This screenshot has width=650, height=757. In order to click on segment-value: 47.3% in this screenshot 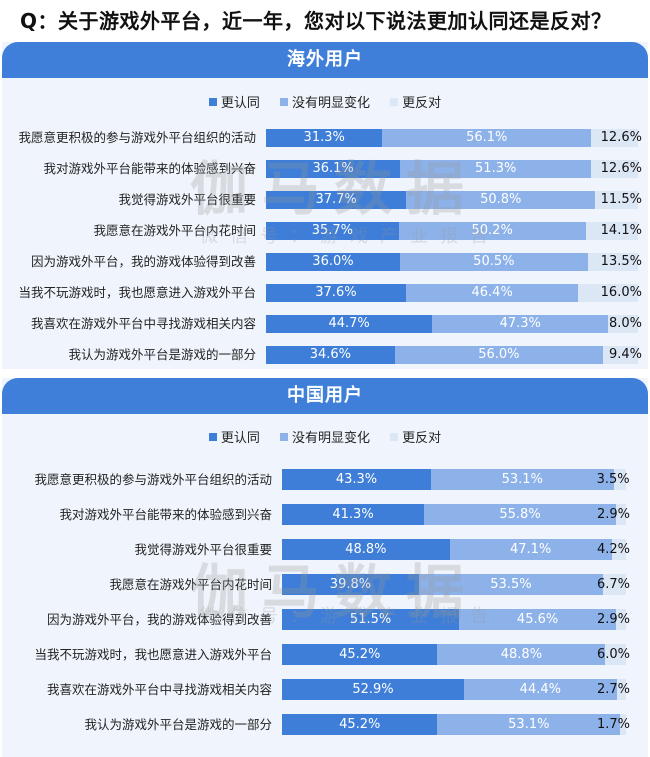, I will do `click(520, 323)`.